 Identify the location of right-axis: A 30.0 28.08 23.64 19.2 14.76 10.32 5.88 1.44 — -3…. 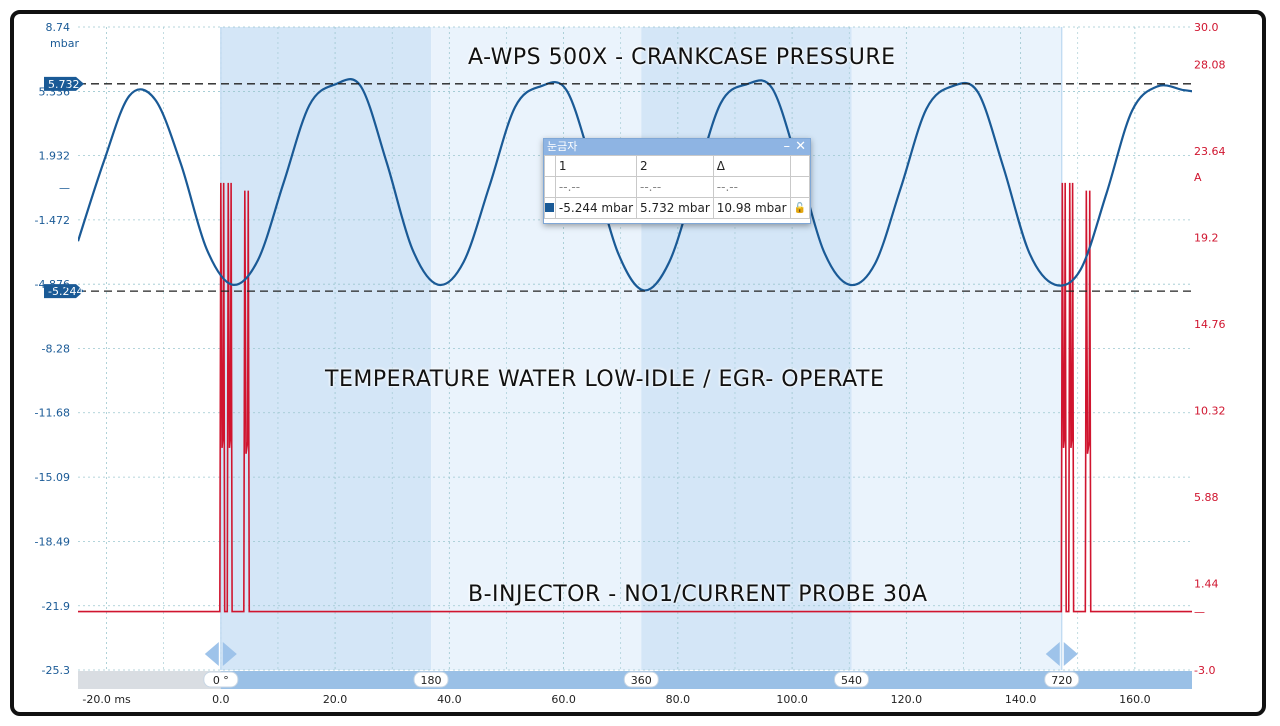
(1210, 349).